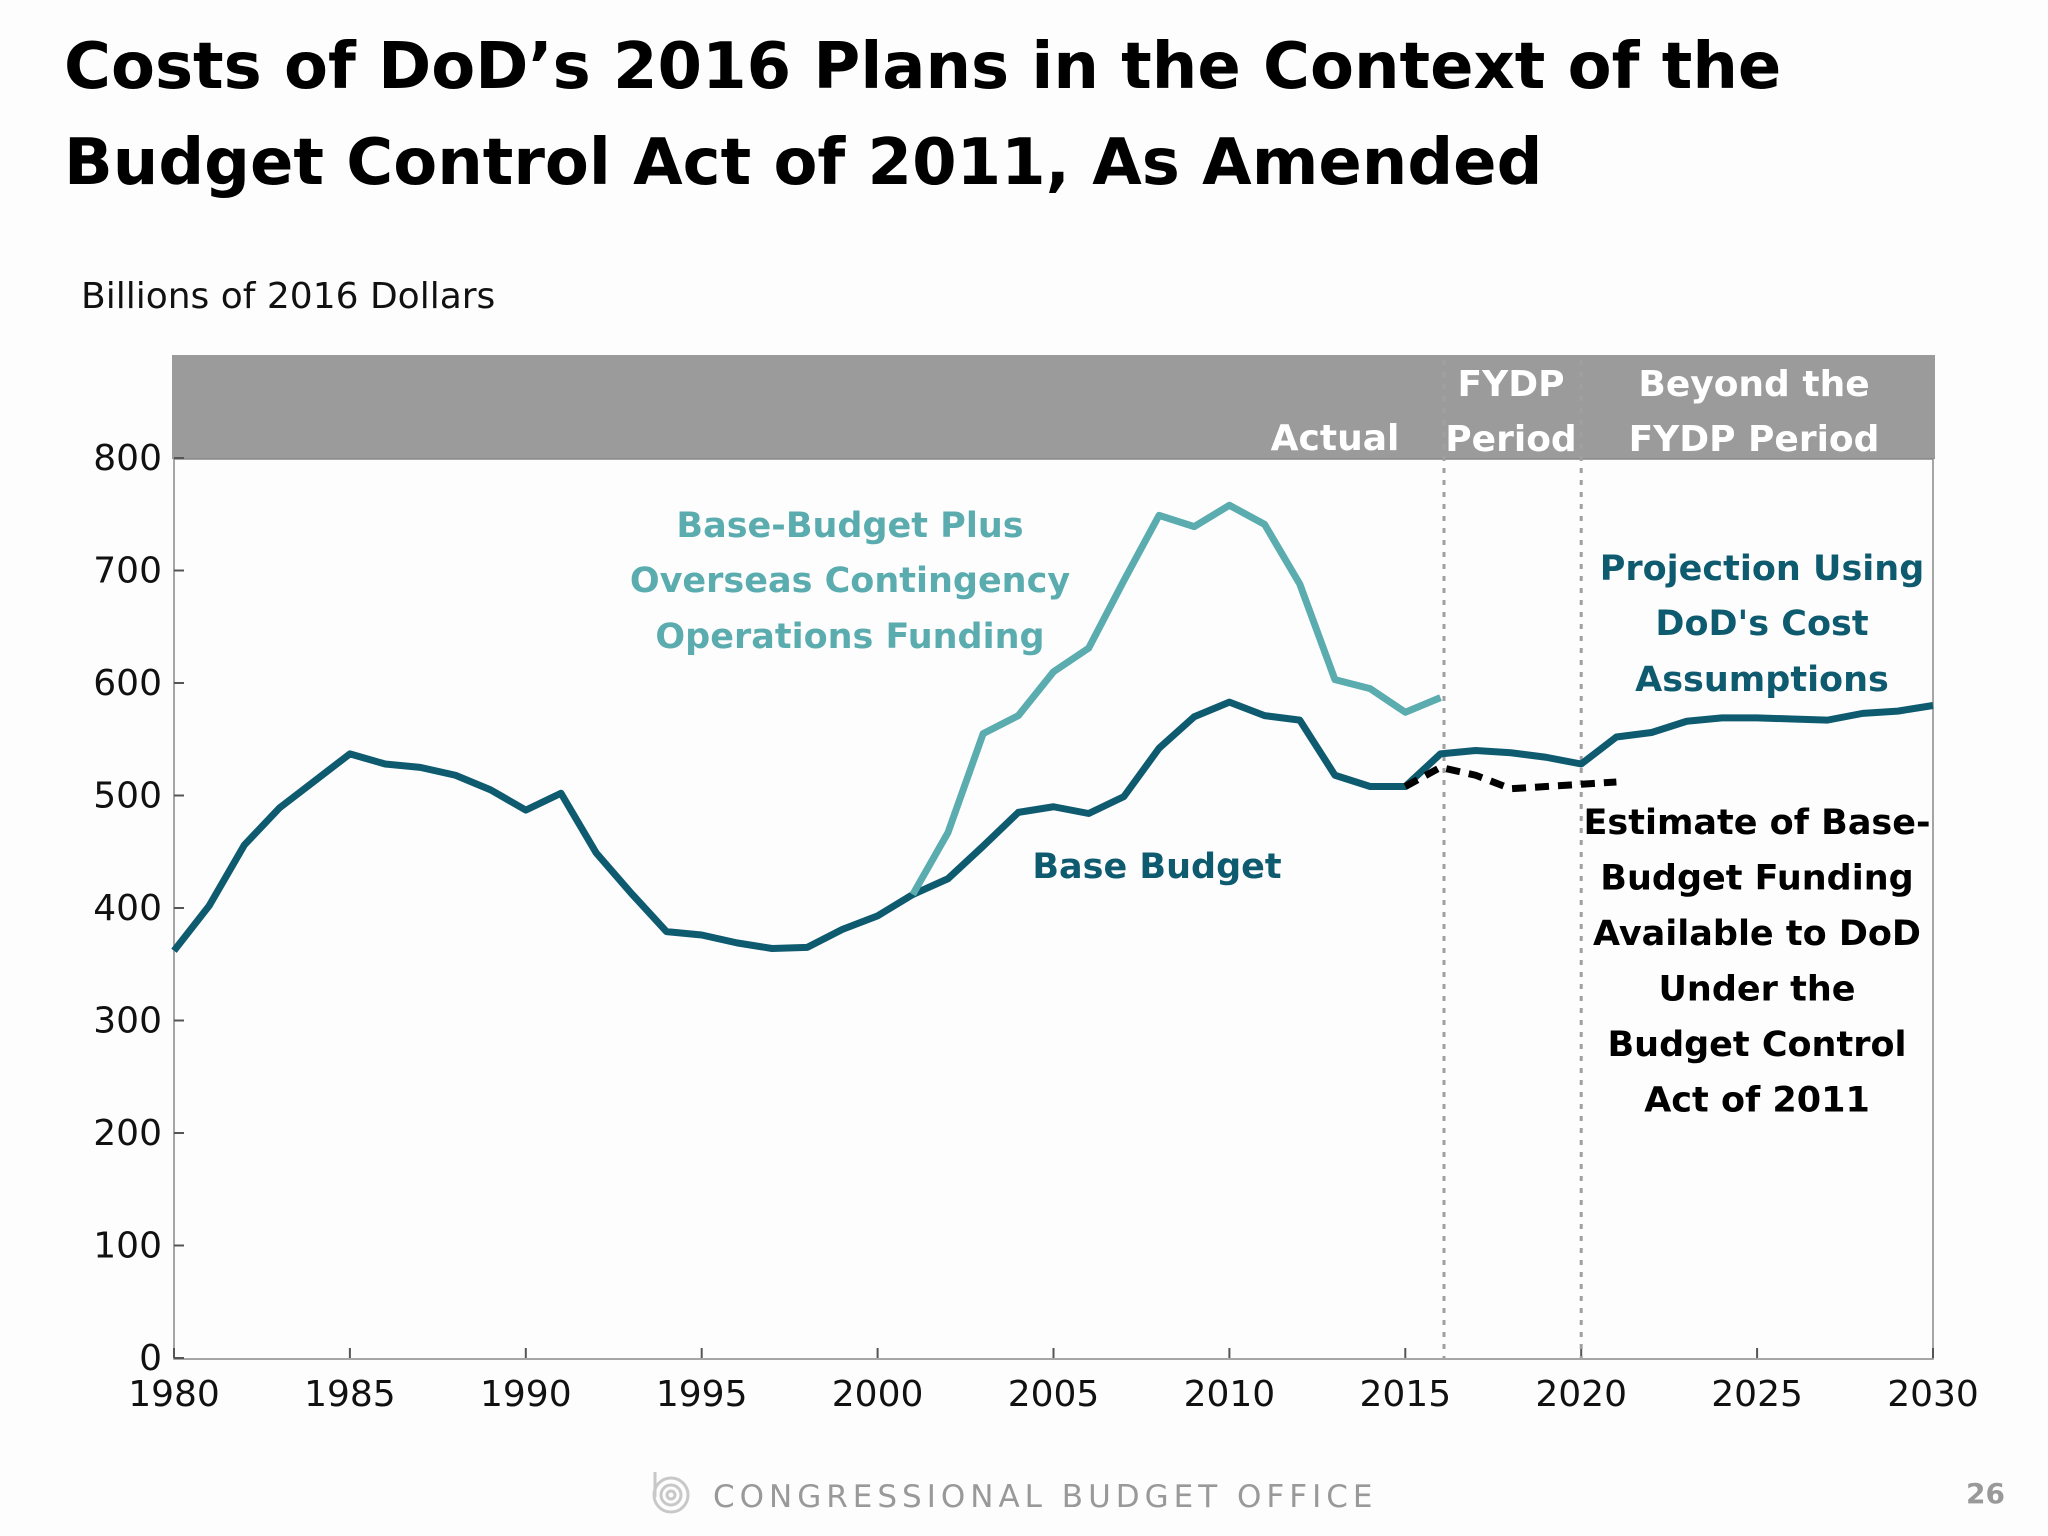 This screenshot has height=1536, width=2048. What do you see at coordinates (1511, 384) in the screenshot?
I see `period-label-fydp-1: FYDP` at bounding box center [1511, 384].